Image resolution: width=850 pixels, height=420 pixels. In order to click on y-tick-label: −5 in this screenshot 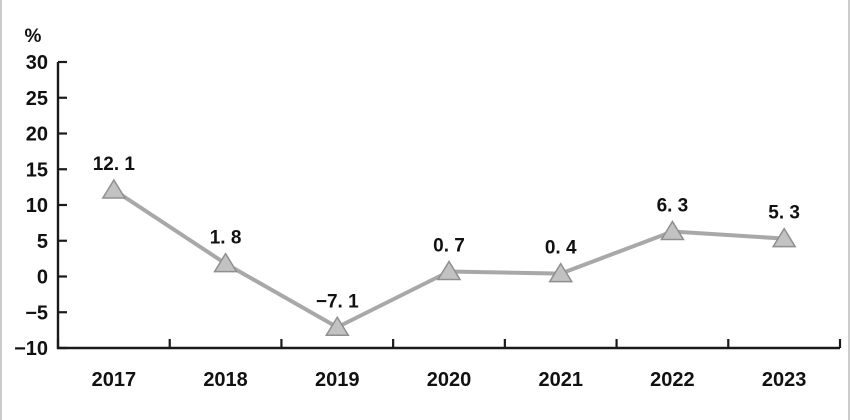, I will do `click(36, 313)`.